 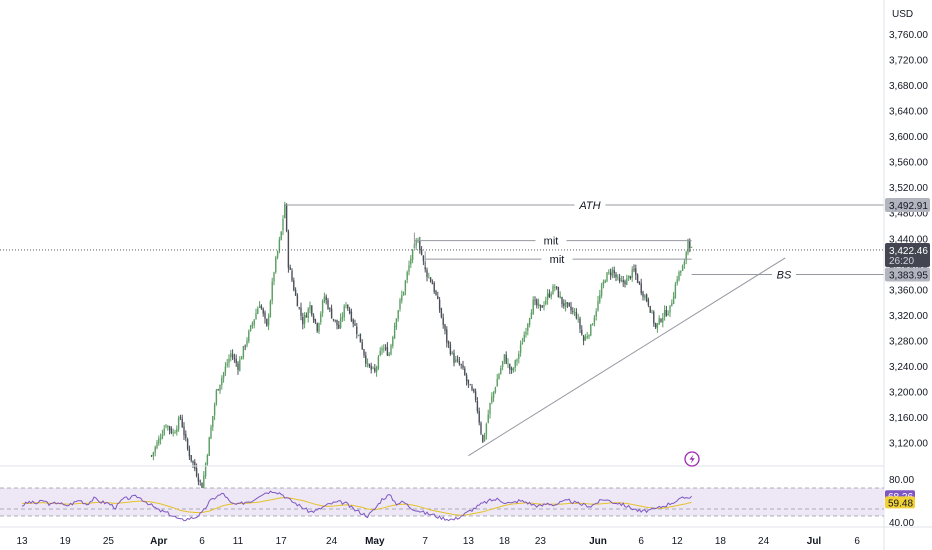 What do you see at coordinates (908, 239) in the screenshot?
I see `price-tick-label: 3,440.00` at bounding box center [908, 239].